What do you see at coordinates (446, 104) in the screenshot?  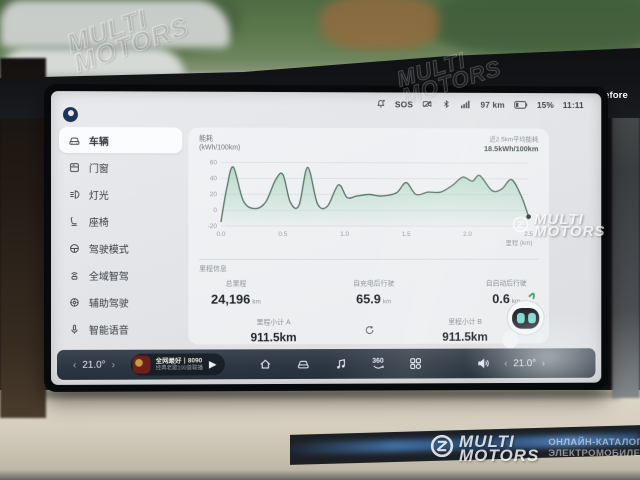 I see `bluetooth-icon` at bounding box center [446, 104].